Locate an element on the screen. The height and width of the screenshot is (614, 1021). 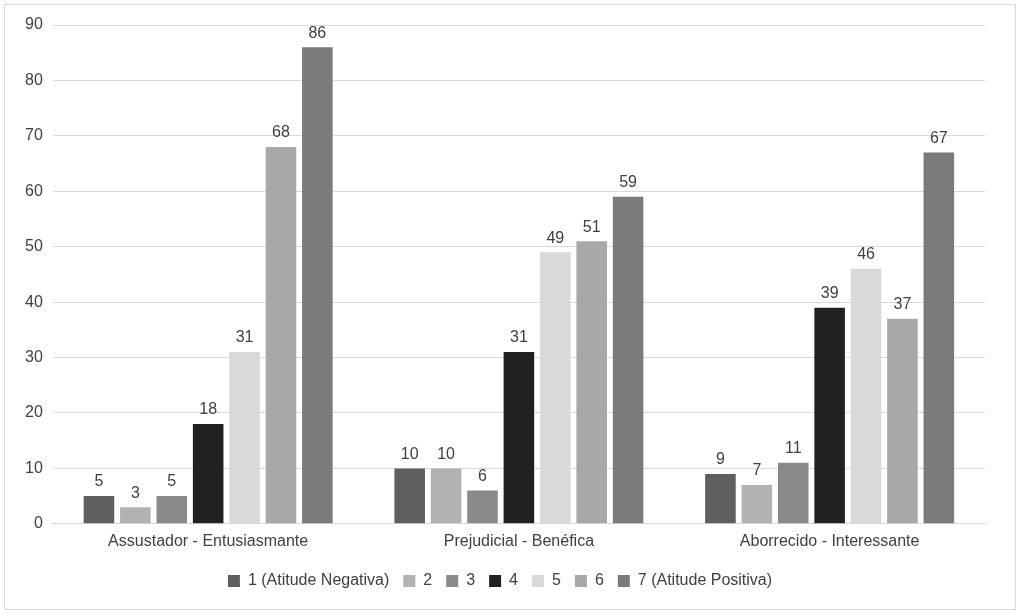
data-label: 6 is located at coordinates (483, 475).